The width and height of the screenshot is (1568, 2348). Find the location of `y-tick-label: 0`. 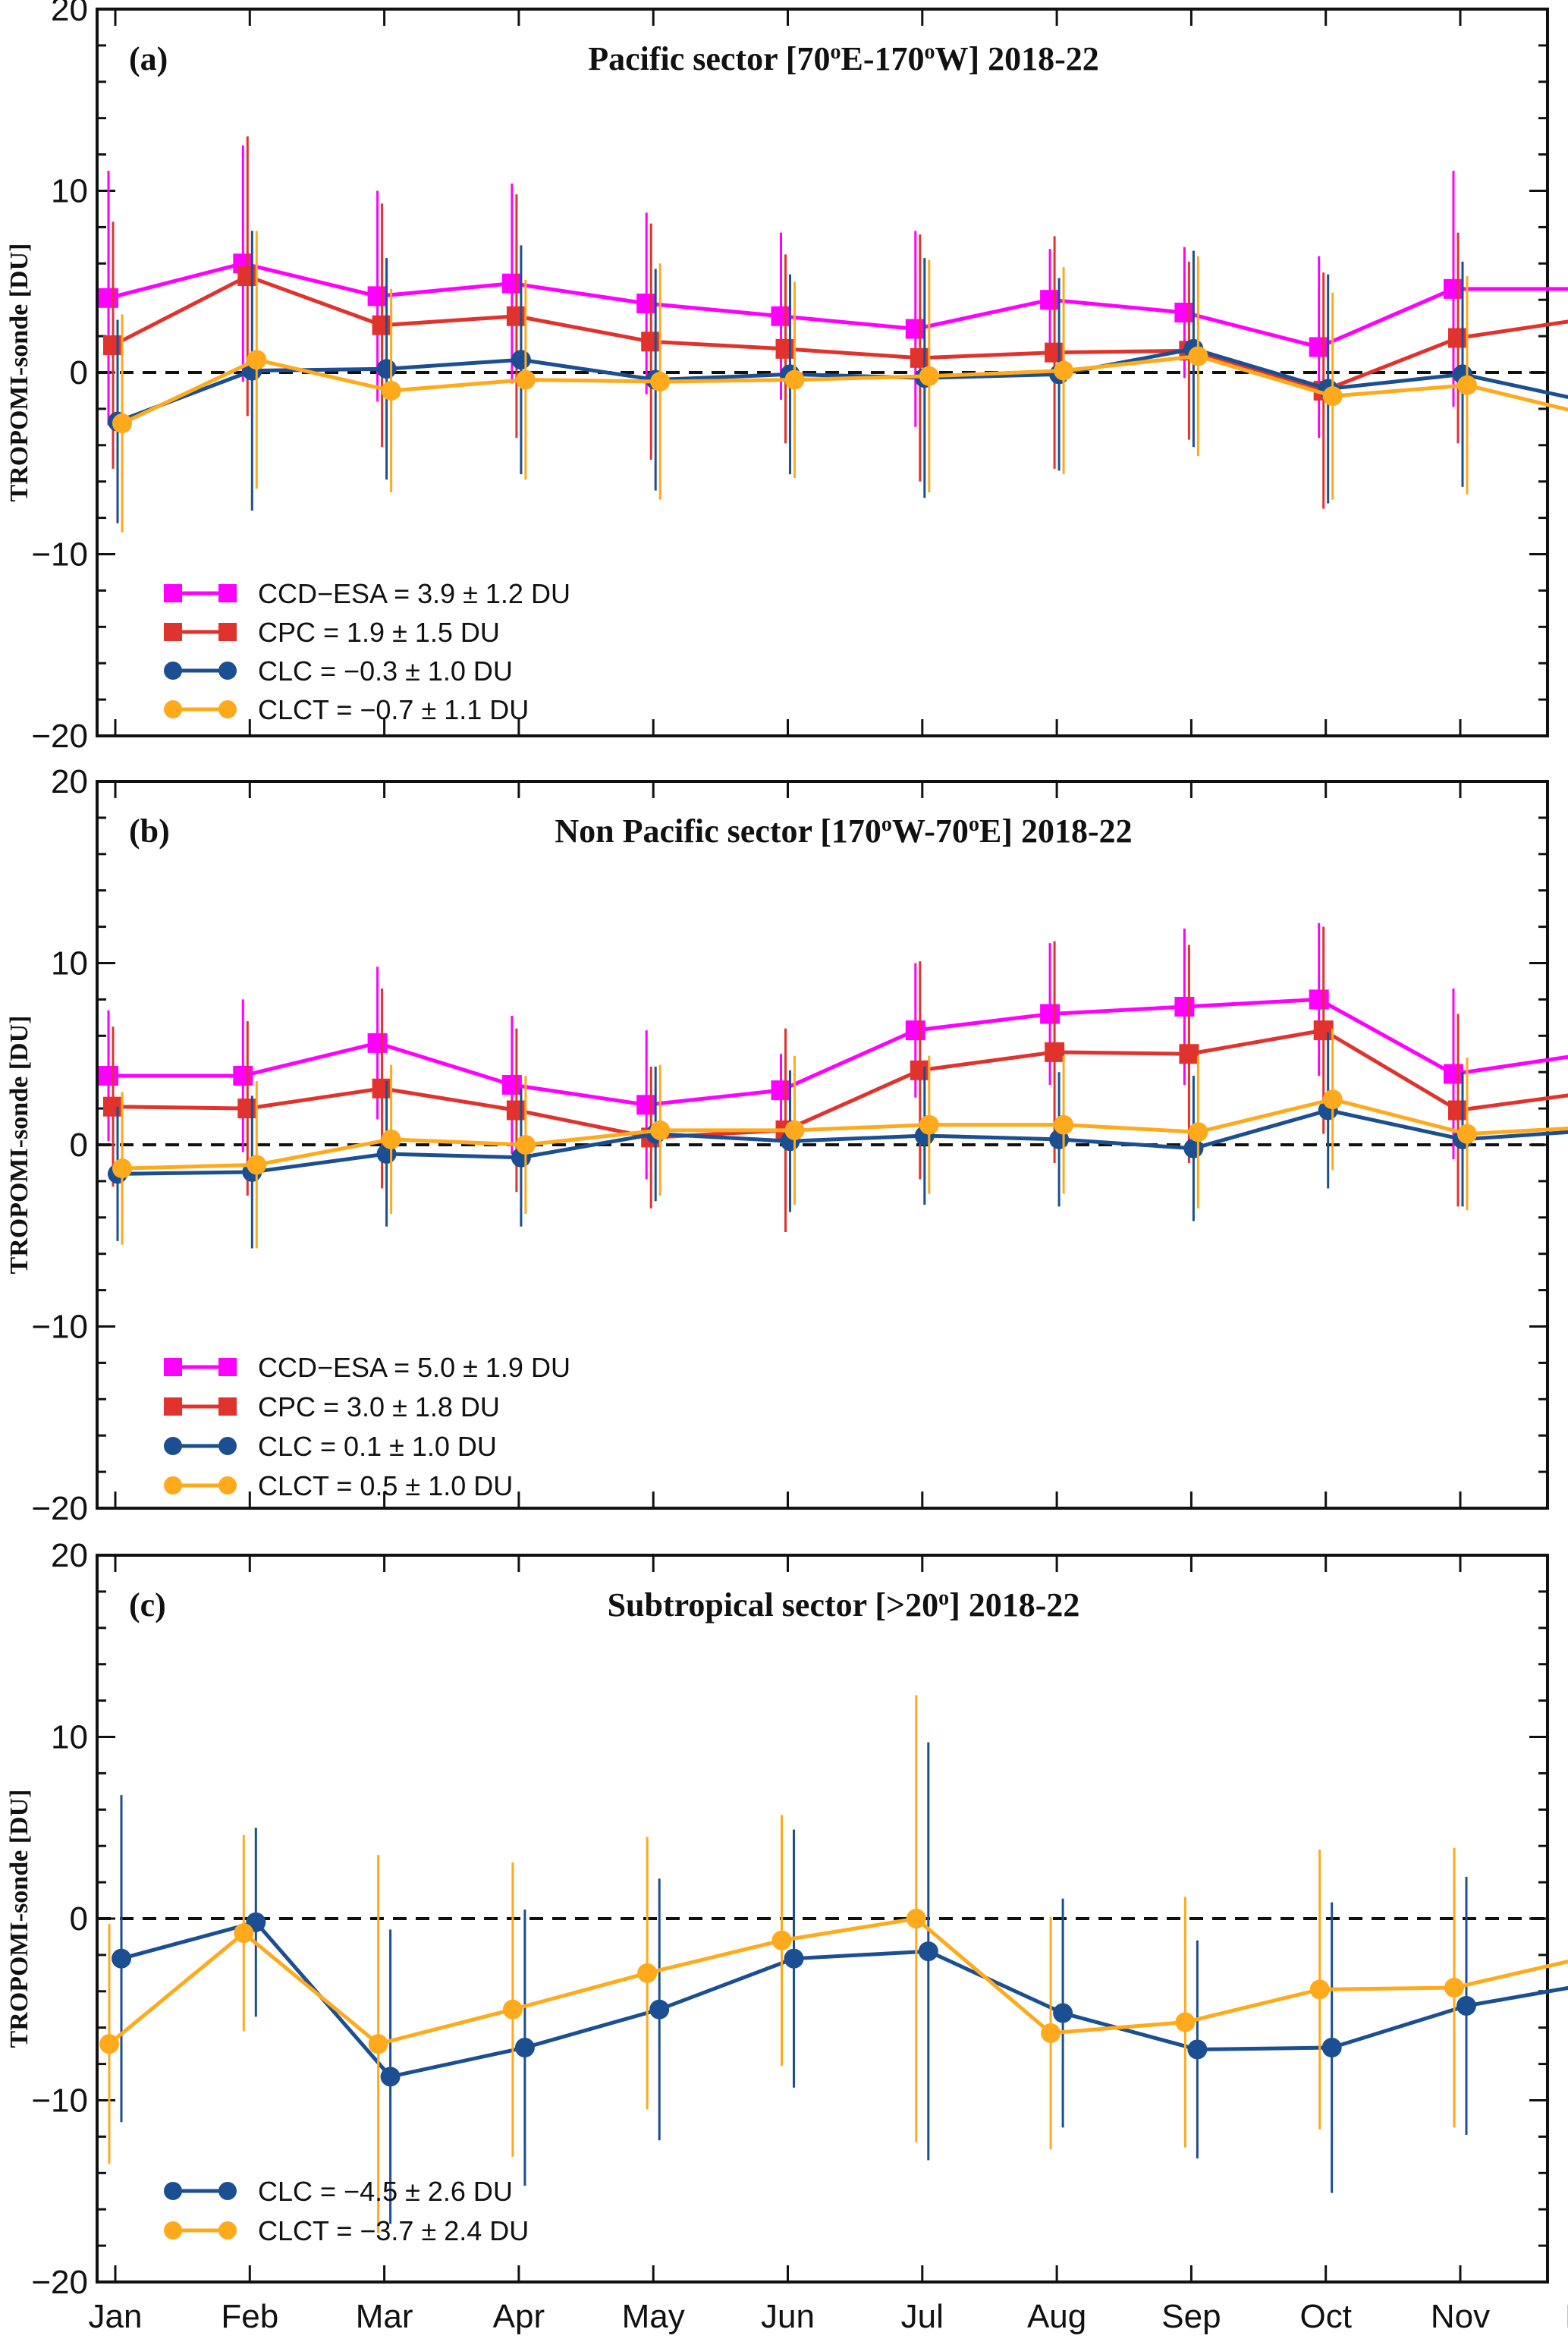

y-tick-label: 0 is located at coordinates (79, 1919).